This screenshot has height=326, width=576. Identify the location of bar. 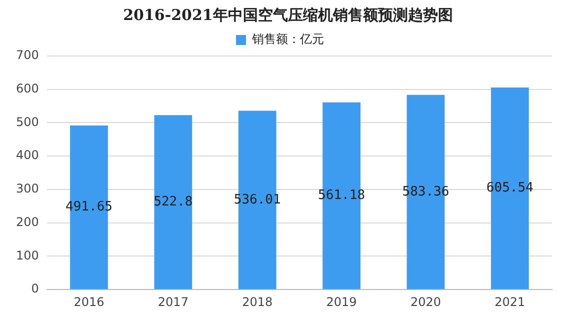
(173, 202).